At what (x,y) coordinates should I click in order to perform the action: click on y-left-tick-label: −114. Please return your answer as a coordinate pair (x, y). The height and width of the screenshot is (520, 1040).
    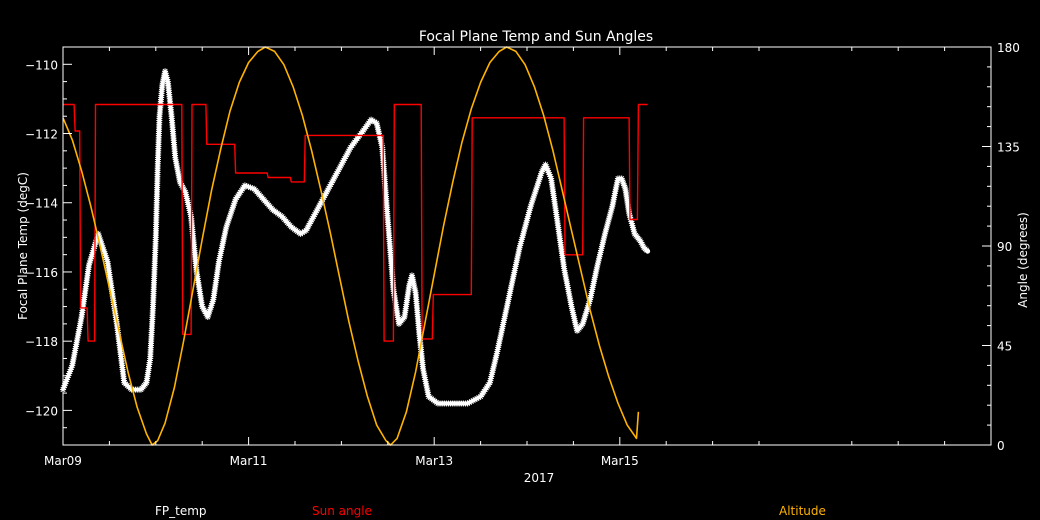
    Looking at the image, I should click on (41, 204).